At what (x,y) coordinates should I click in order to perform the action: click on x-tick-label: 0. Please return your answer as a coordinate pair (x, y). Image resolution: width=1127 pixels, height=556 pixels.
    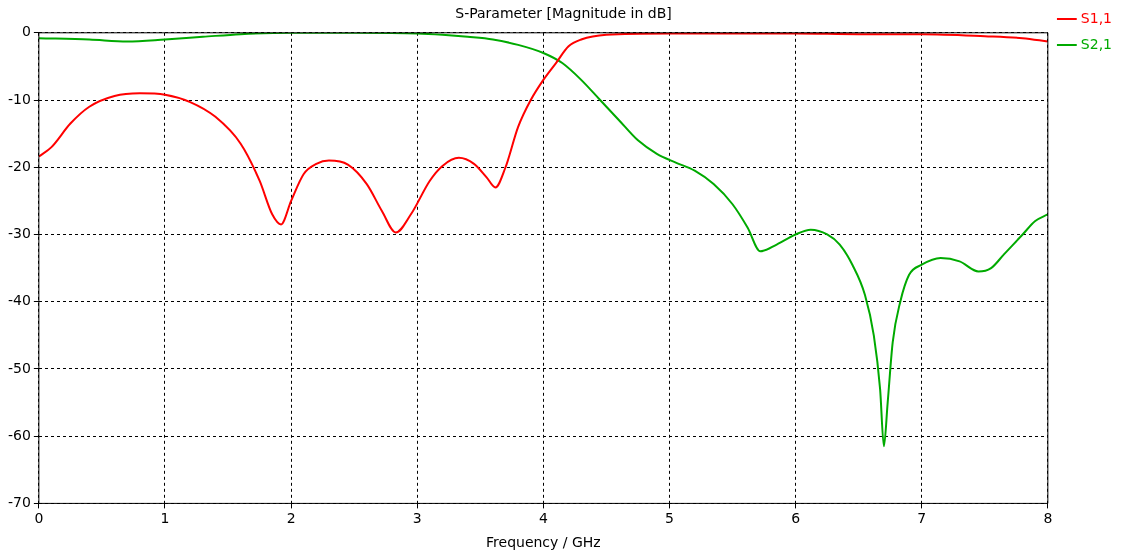
    Looking at the image, I should click on (39, 518).